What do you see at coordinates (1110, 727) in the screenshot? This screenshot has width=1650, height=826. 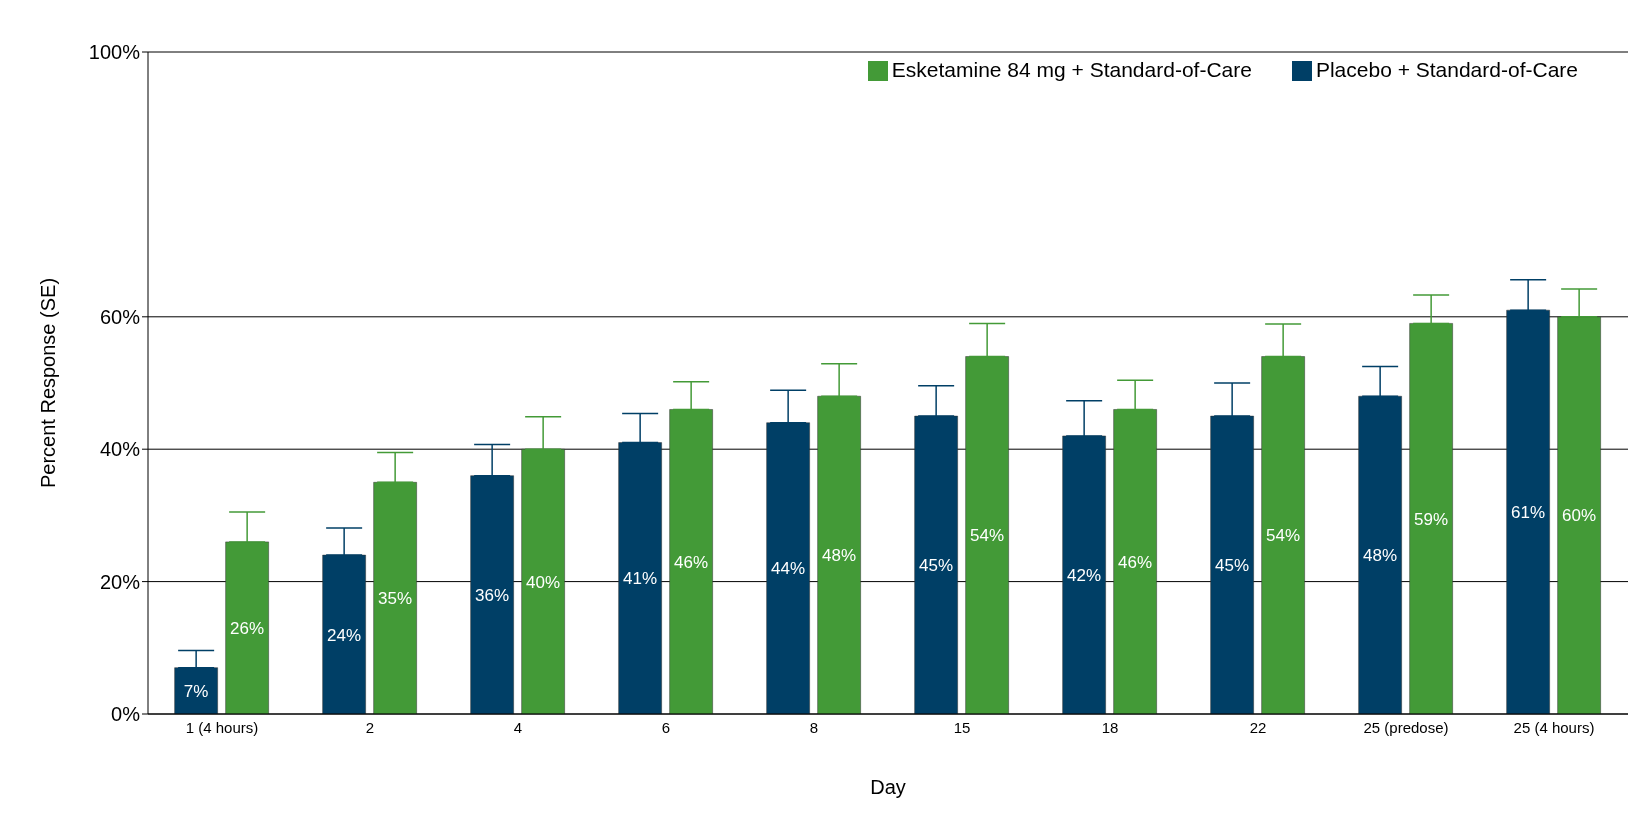 I see `x-tick-label: 18` at bounding box center [1110, 727].